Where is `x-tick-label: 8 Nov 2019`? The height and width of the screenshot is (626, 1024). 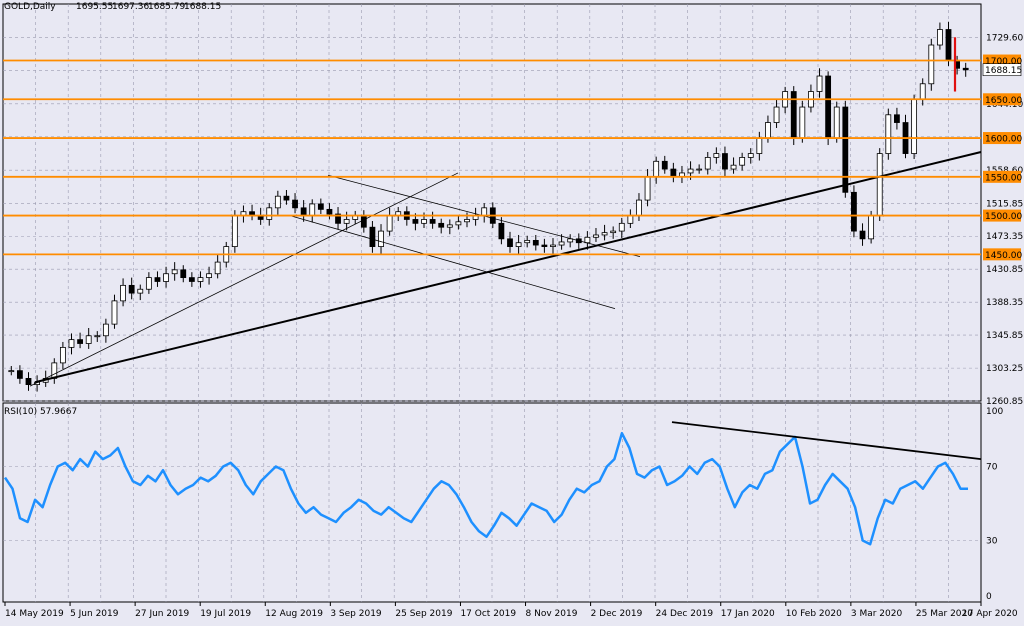 x-tick-label: 8 Nov 2019 is located at coordinates (552, 614).